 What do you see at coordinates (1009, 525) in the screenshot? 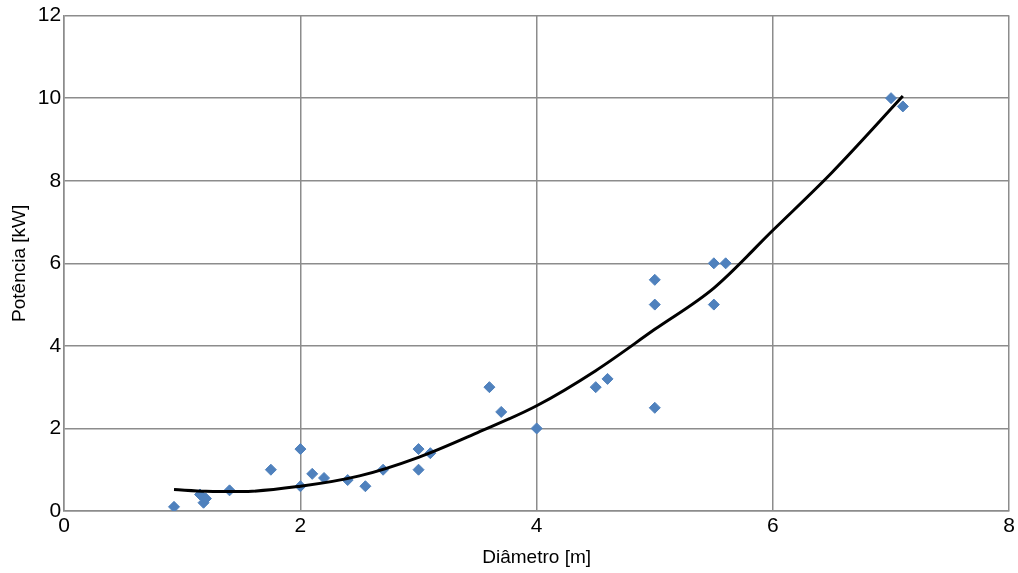
I see `x-tick-label: 8` at bounding box center [1009, 525].